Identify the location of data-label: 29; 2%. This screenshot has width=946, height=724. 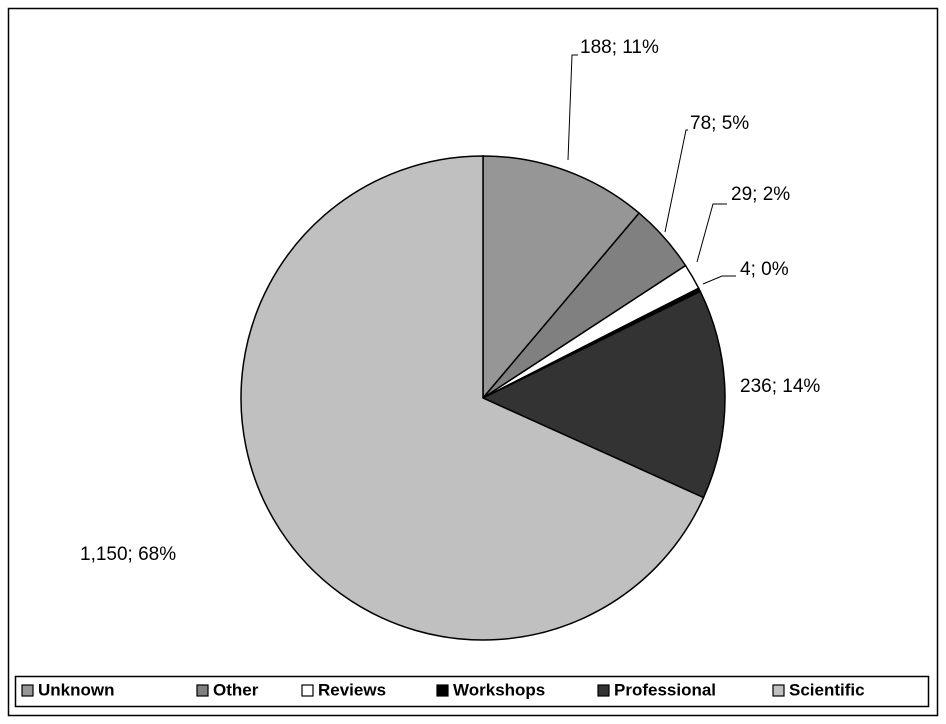
(760, 194).